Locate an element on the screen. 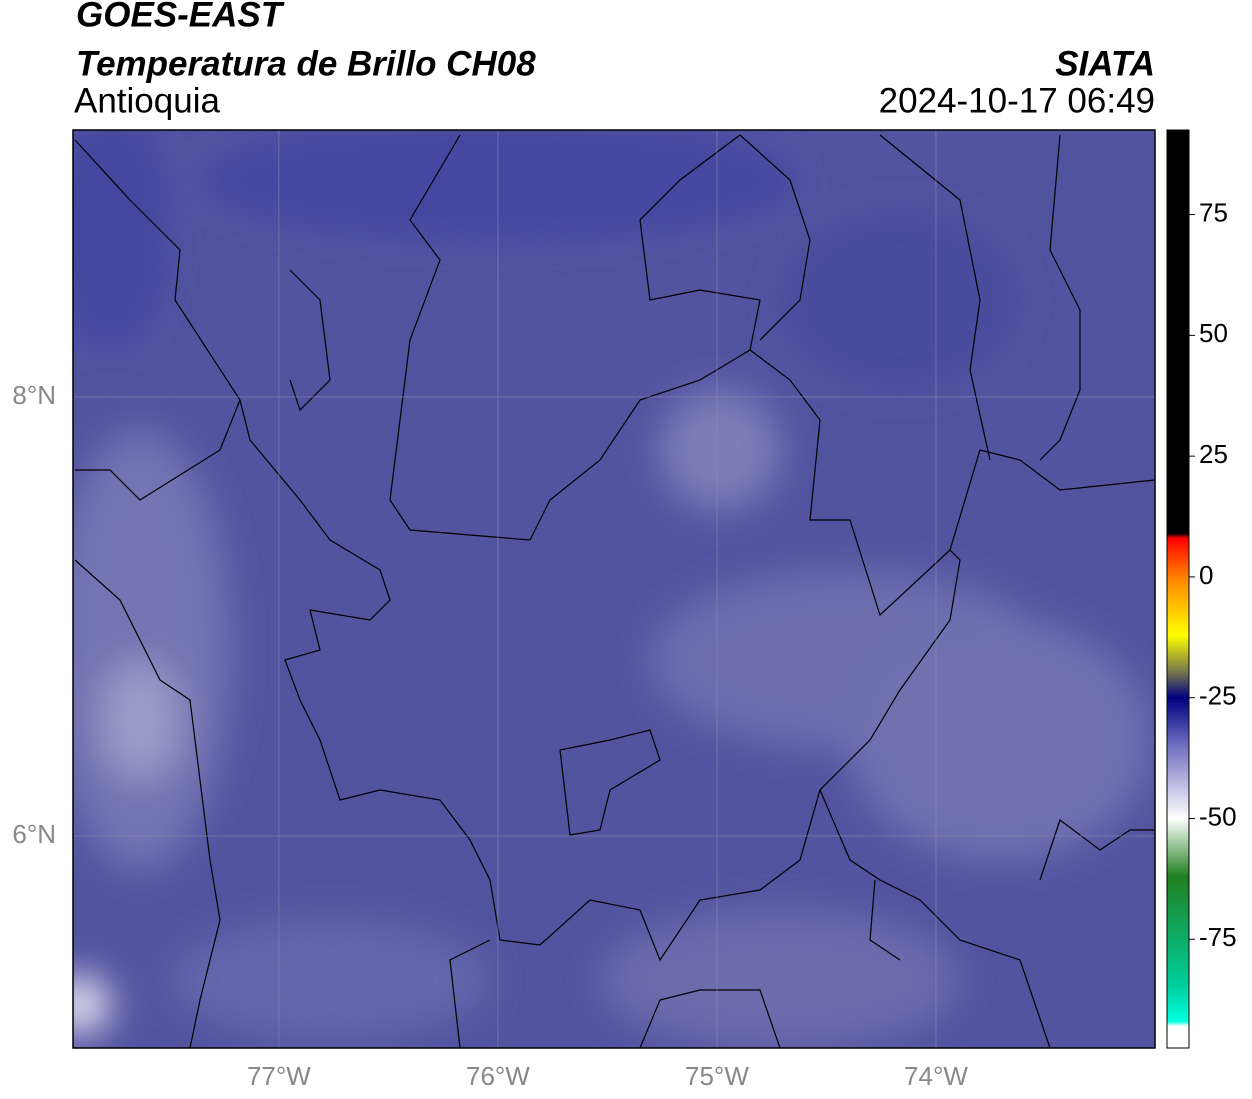 The height and width of the screenshot is (1099, 1252). timestamp: 2024-10-17 06:49 is located at coordinates (1017, 100).